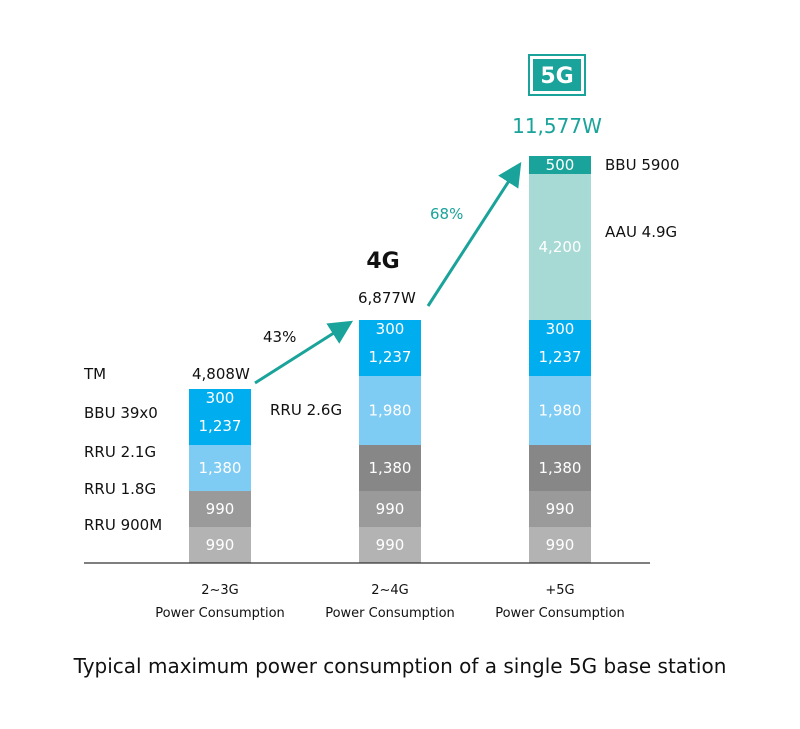  I want to click on bar-2-segment-2-label: 990, so click(390, 509).